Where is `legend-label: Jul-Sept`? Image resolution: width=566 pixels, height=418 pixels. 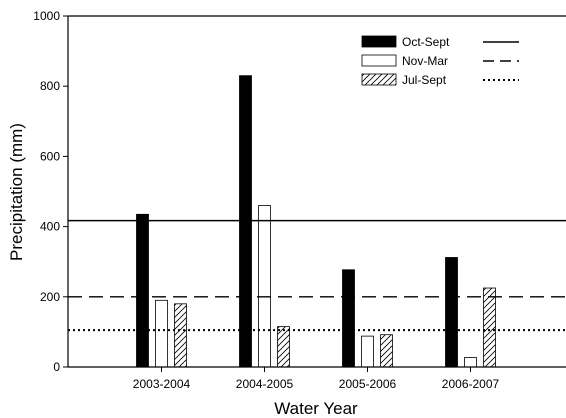 legend-label: Jul-Sept is located at coordinates (424, 80).